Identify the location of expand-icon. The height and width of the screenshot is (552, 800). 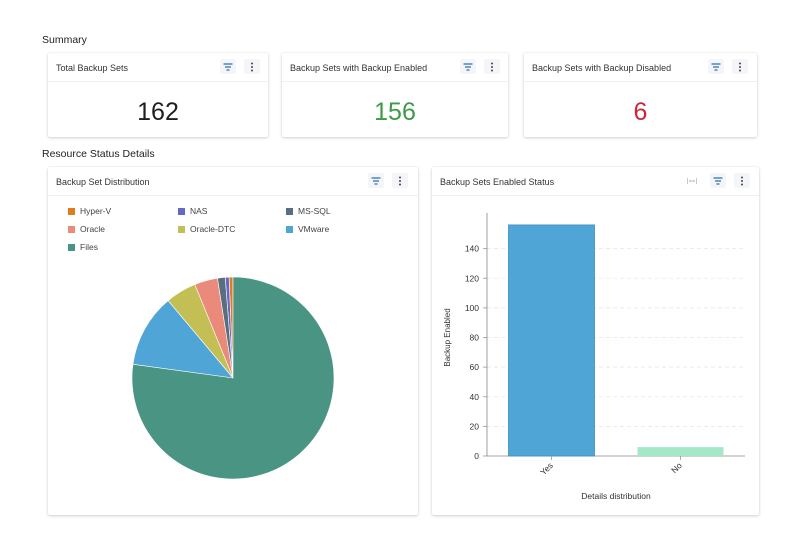
(692, 181).